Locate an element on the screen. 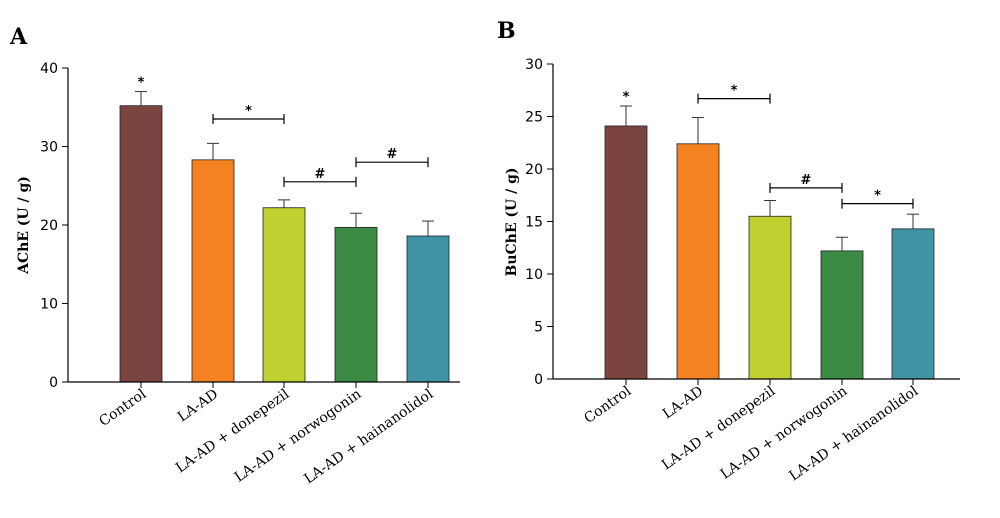 Image resolution: width=1000 pixels, height=518 pixels. panel-label-a: A is located at coordinates (18, 37).